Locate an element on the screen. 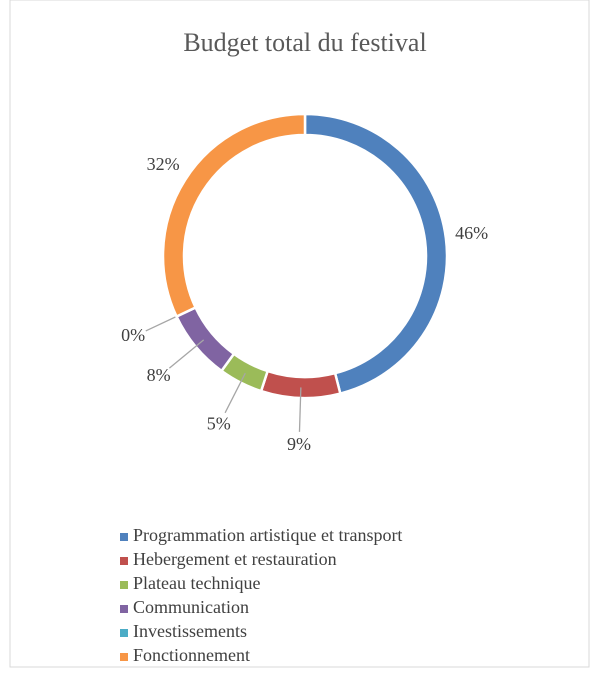  data-label: 9% is located at coordinates (299, 444).